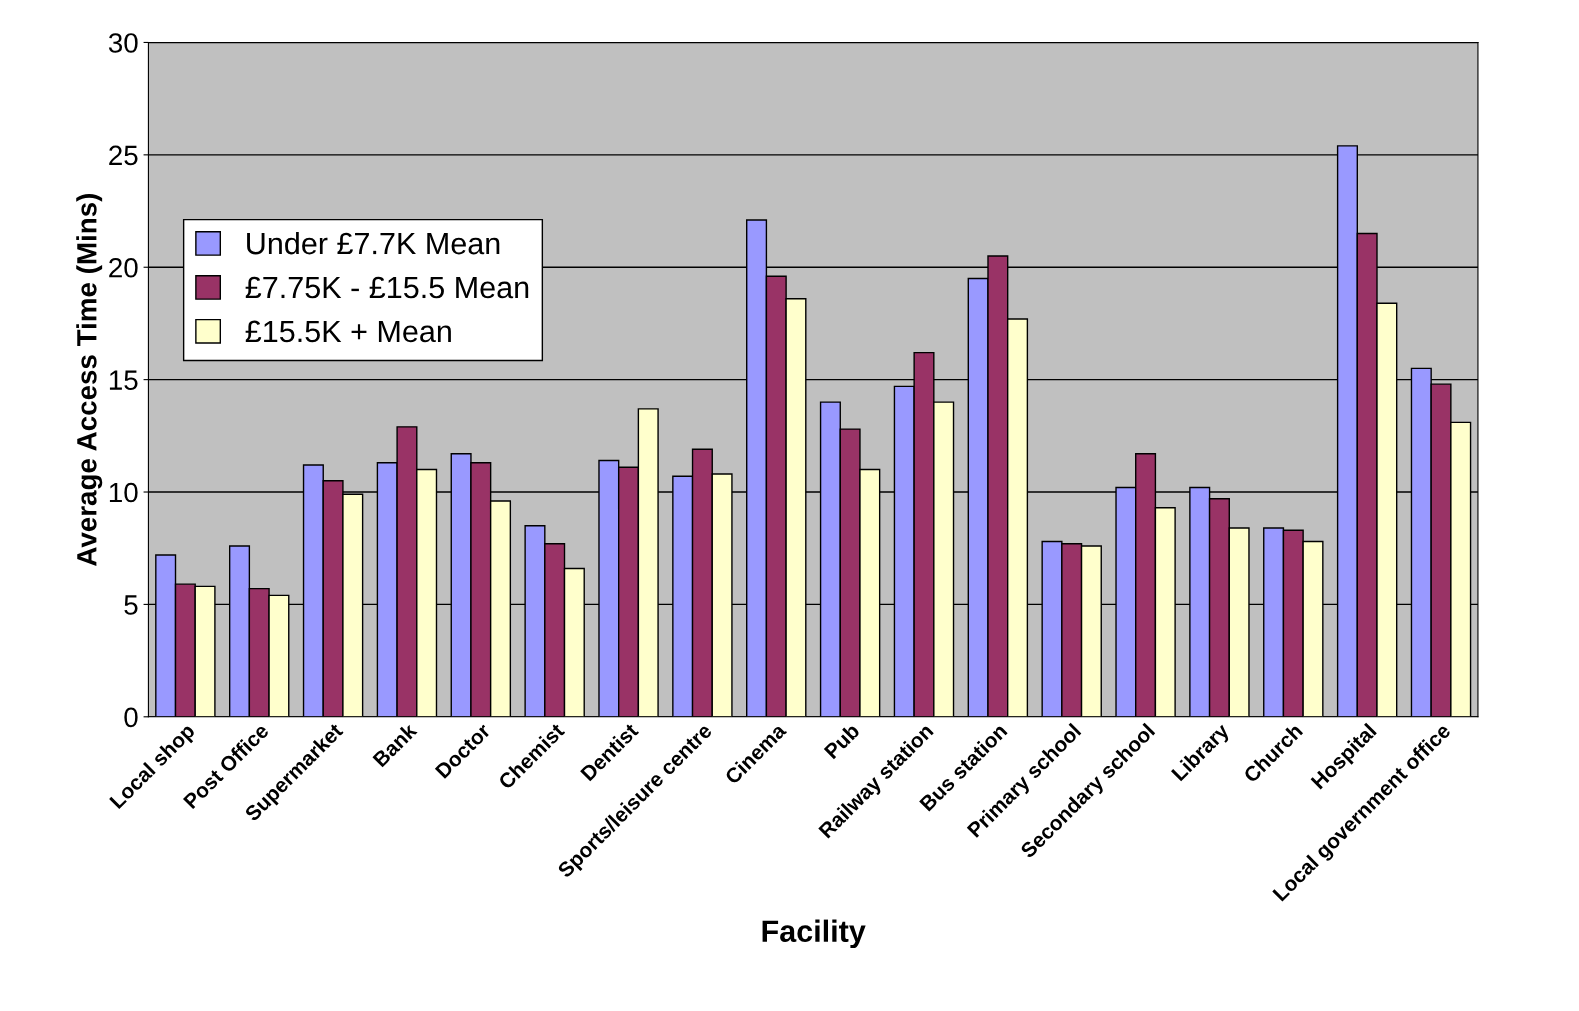 This screenshot has width=1579, height=1011. What do you see at coordinates (123, 155) in the screenshot?
I see `y-tick-label: 25` at bounding box center [123, 155].